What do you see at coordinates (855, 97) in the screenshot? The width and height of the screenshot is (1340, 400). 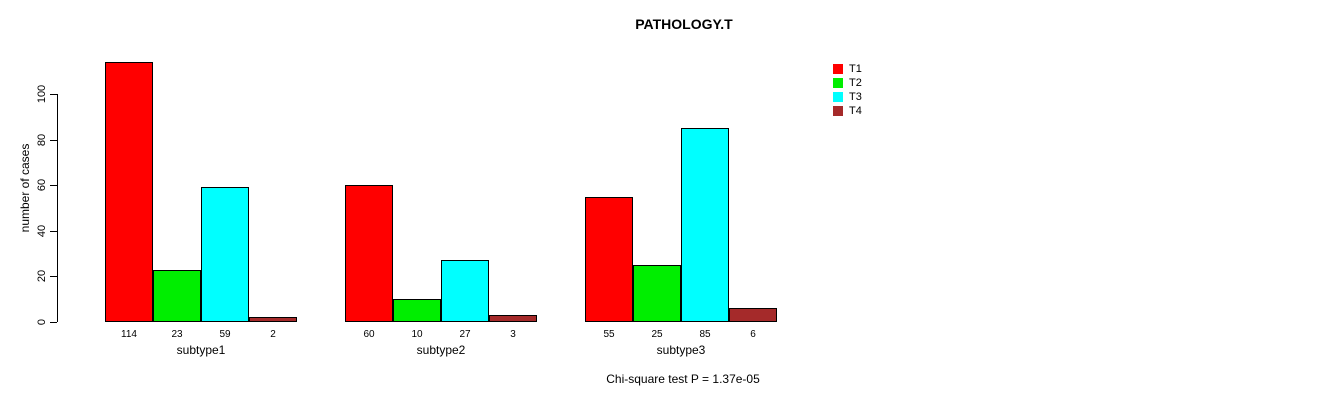 I see `legend-label: T3` at bounding box center [855, 97].